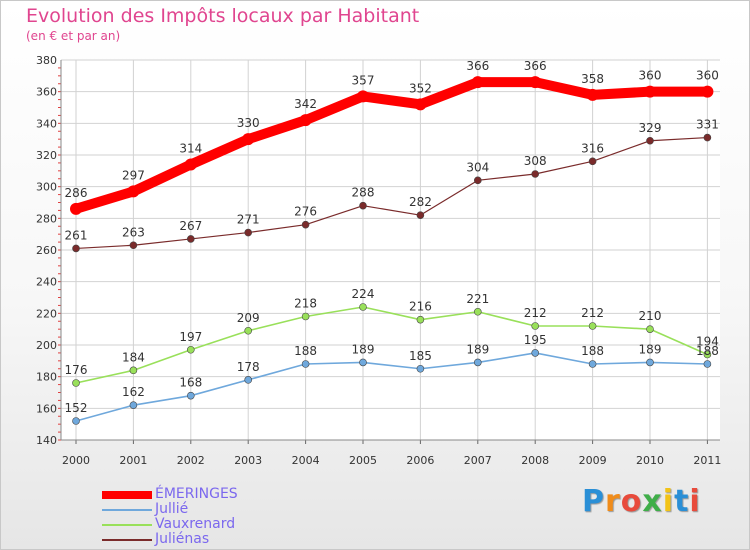 Image resolution: width=750 pixels, height=550 pixels. I want to click on legend-label: ÉMERINGES, so click(196, 494).